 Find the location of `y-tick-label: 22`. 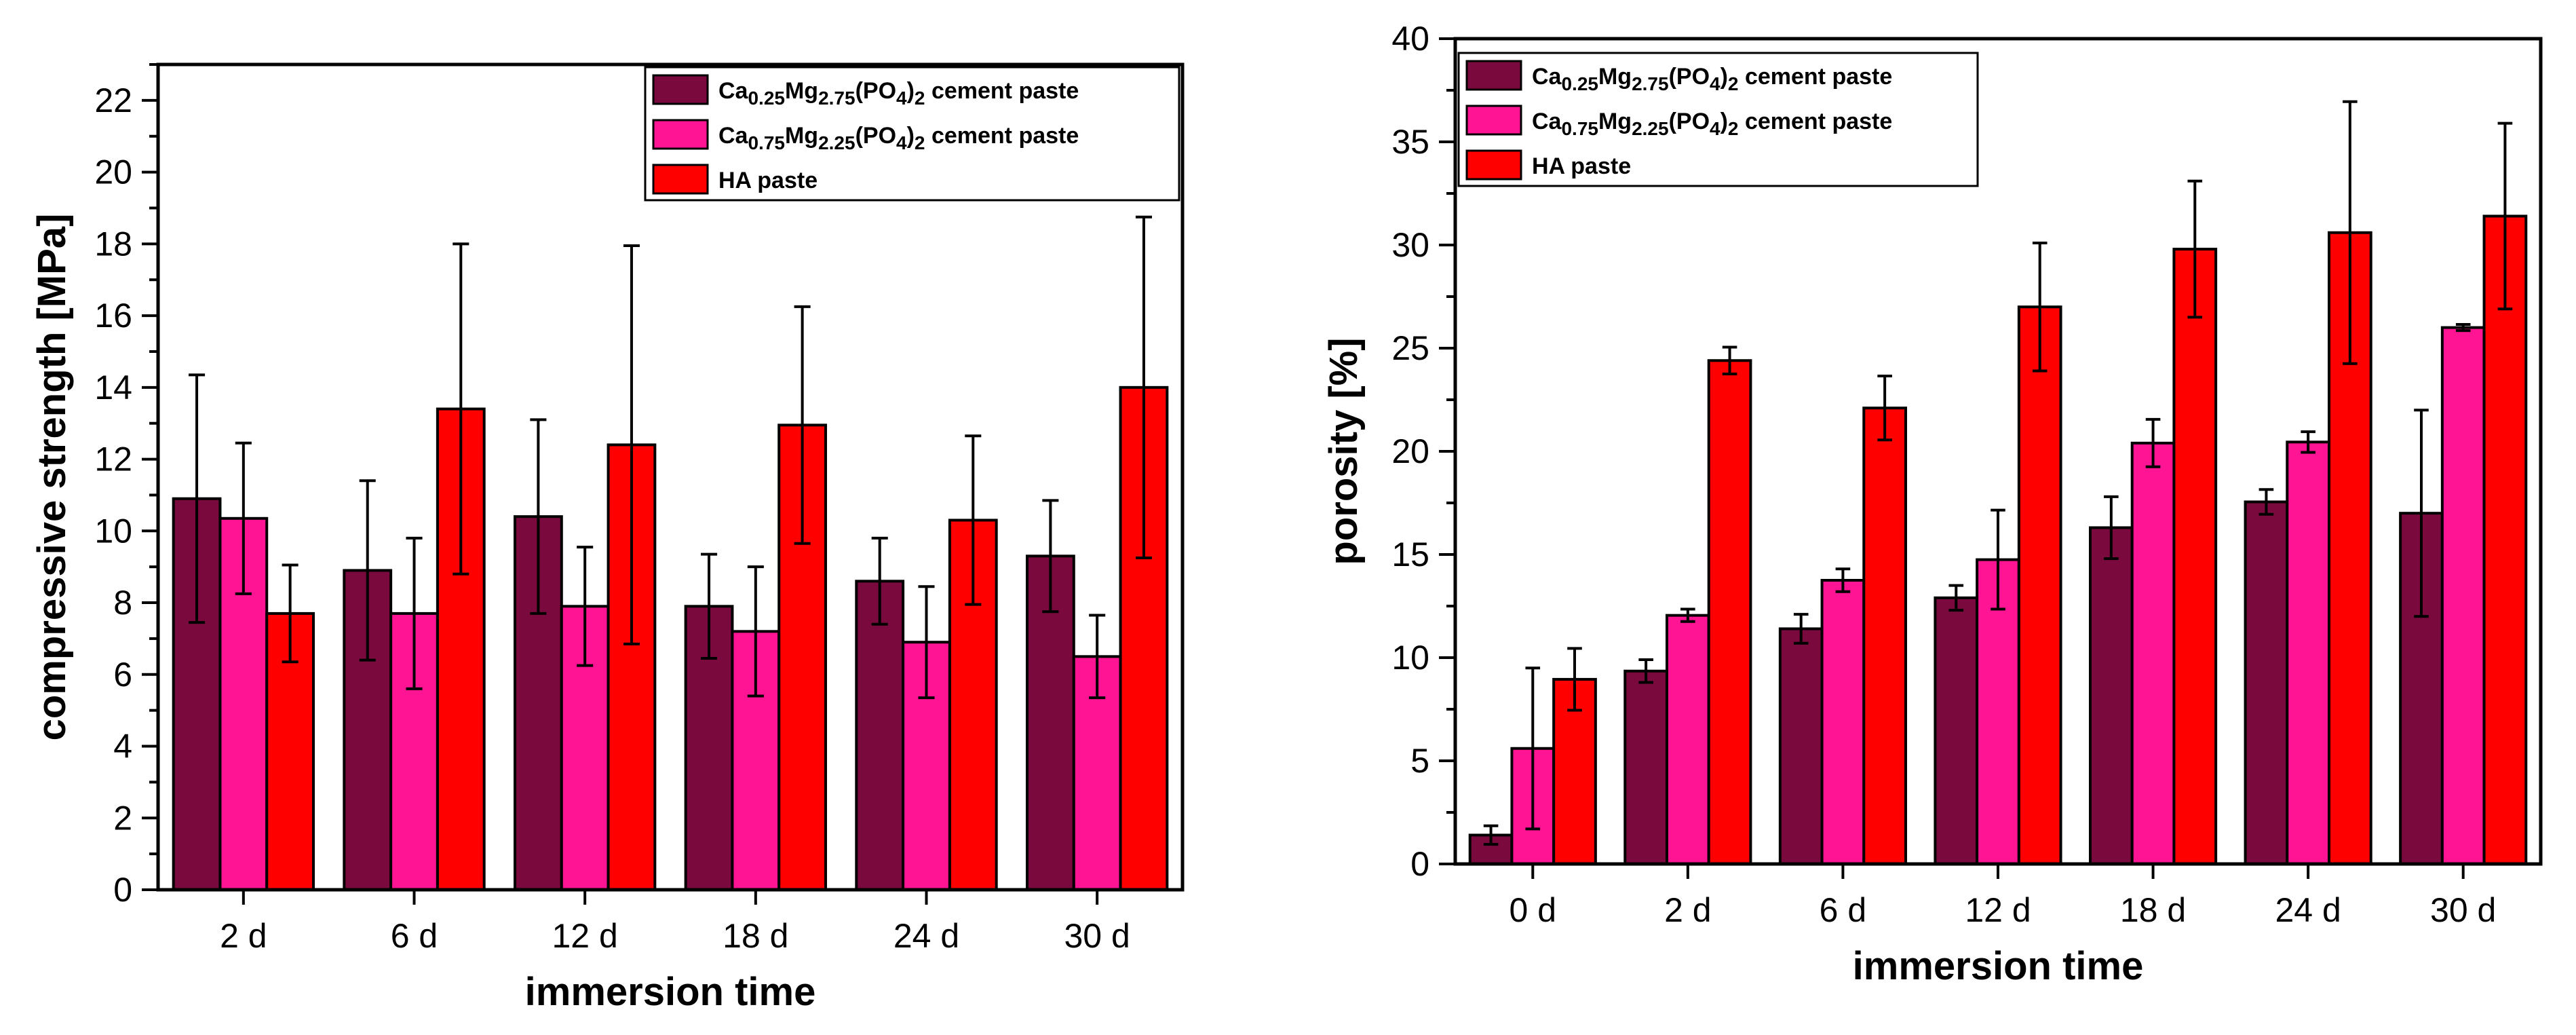

y-tick-label: 22 is located at coordinates (113, 100).